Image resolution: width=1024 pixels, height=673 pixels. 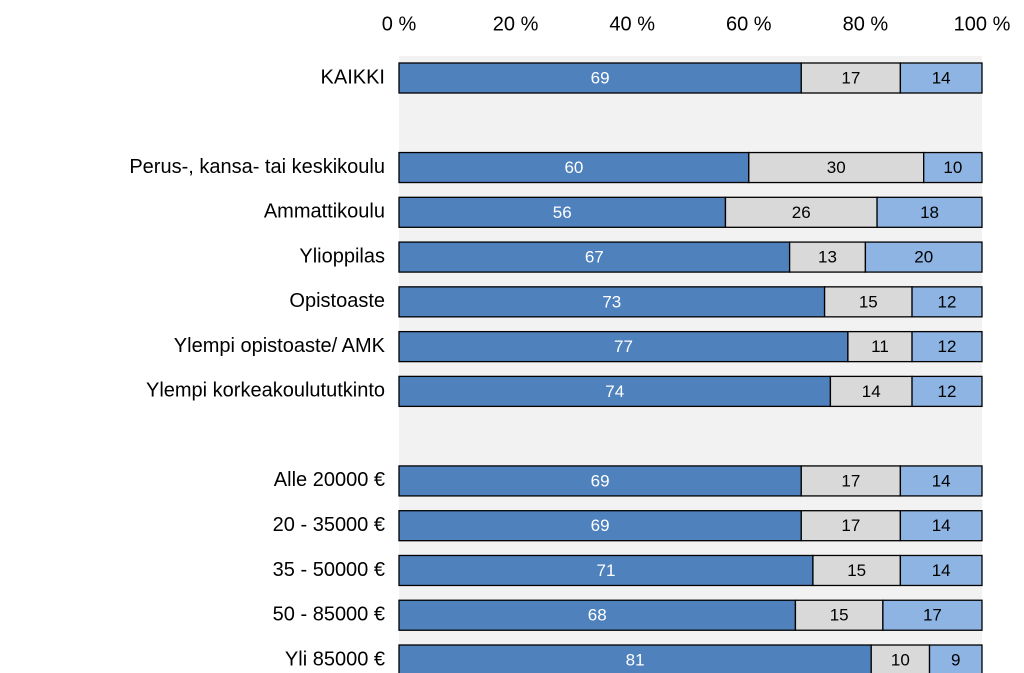 I want to click on value-label: 77, so click(x=623, y=346).